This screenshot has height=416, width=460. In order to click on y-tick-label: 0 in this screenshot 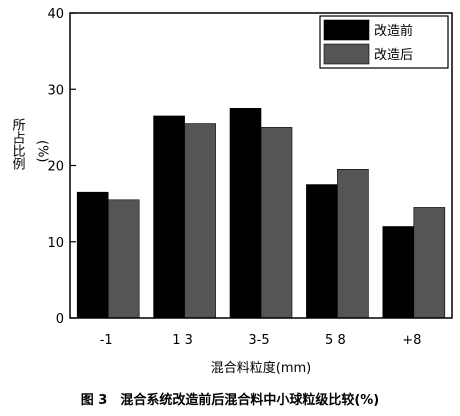, I will do `click(60, 319)`.